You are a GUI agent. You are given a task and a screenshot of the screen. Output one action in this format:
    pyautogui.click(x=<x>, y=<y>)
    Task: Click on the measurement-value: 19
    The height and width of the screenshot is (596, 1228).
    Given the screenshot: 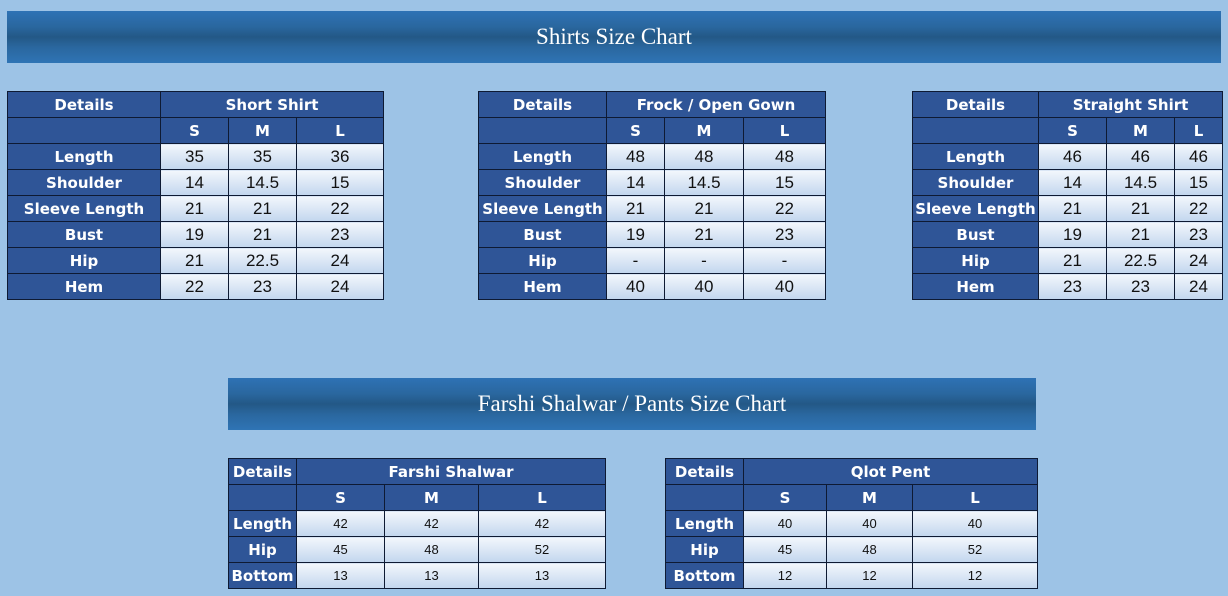 What is the action you would take?
    pyautogui.click(x=1072, y=234)
    